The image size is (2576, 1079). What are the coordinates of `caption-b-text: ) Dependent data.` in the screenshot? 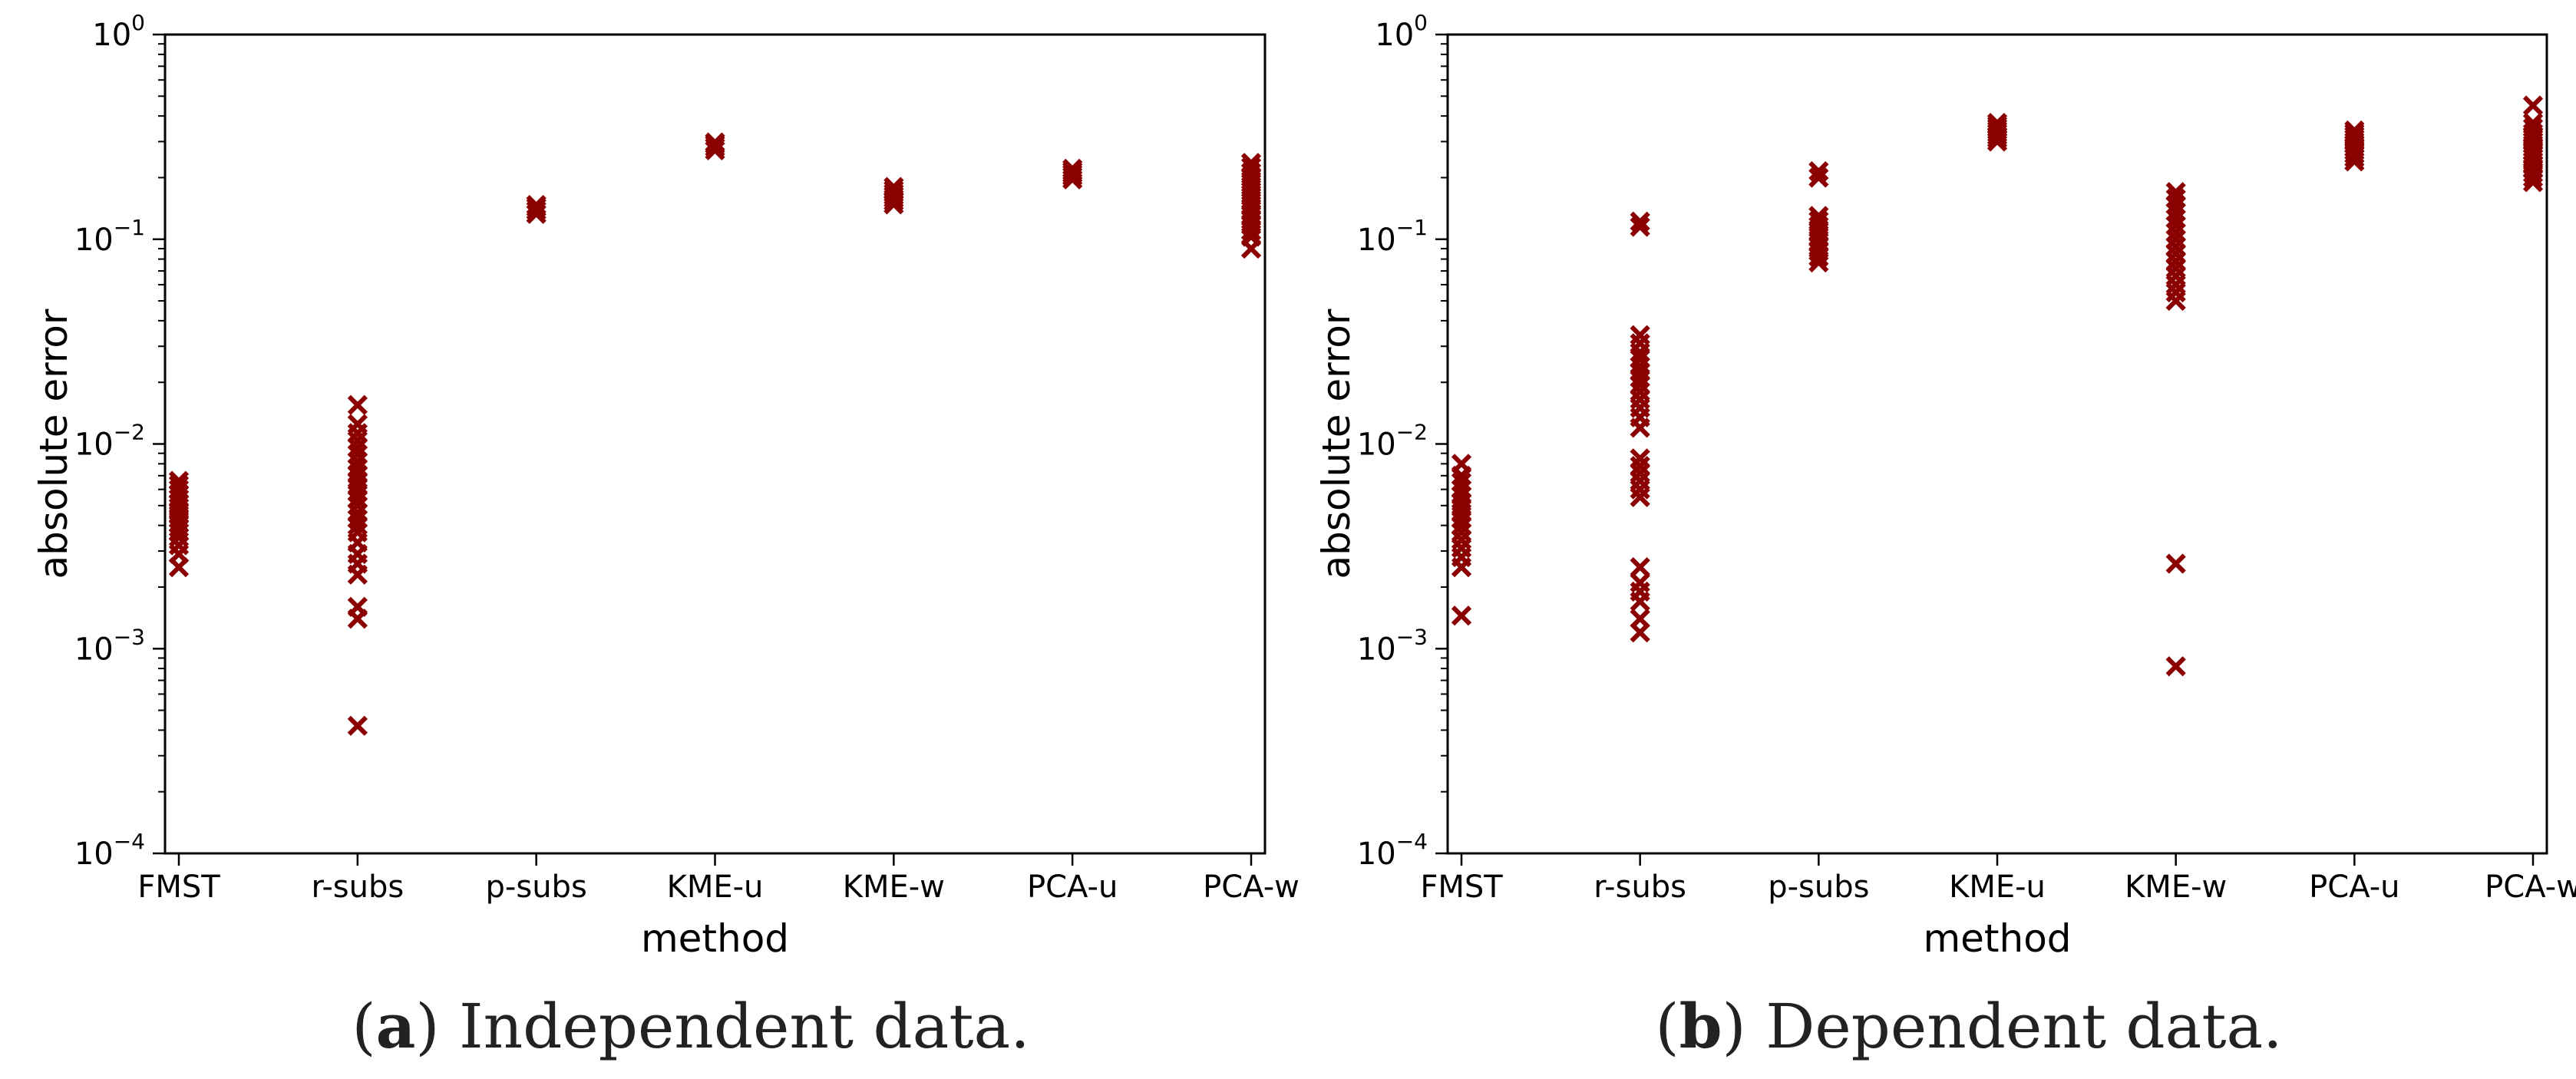 It's located at (2002, 1027).